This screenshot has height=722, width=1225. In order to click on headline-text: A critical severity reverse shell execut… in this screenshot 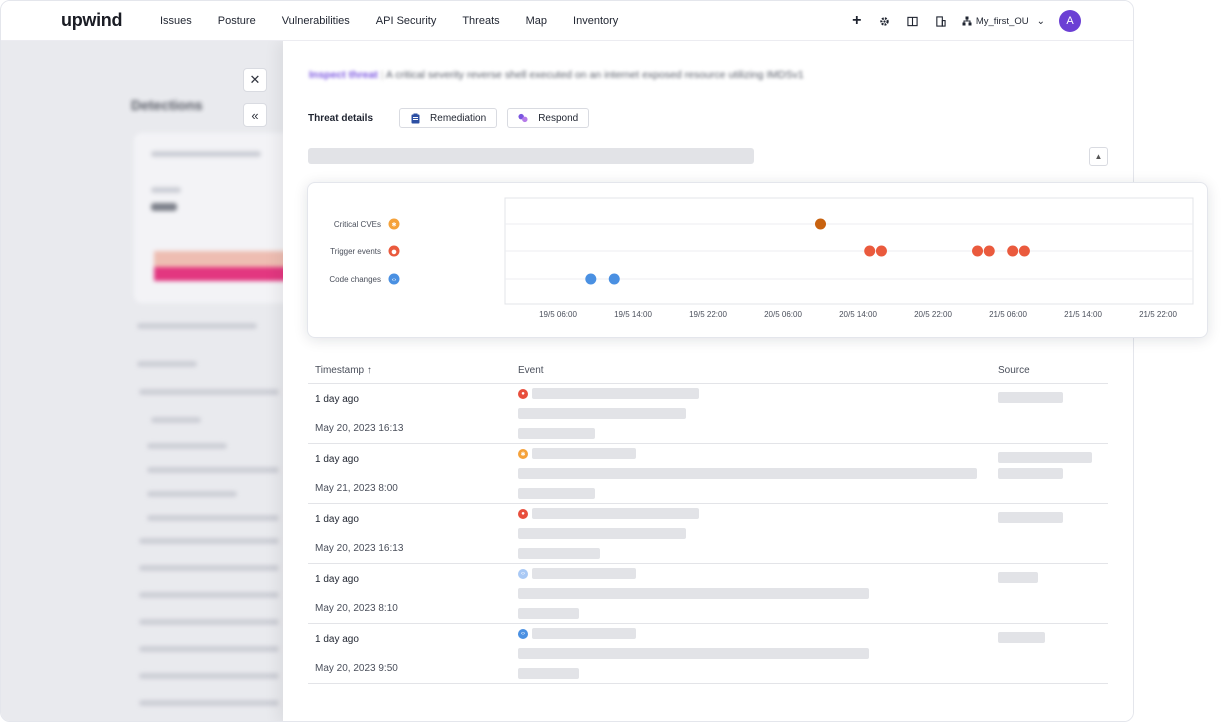, I will do `click(594, 75)`.